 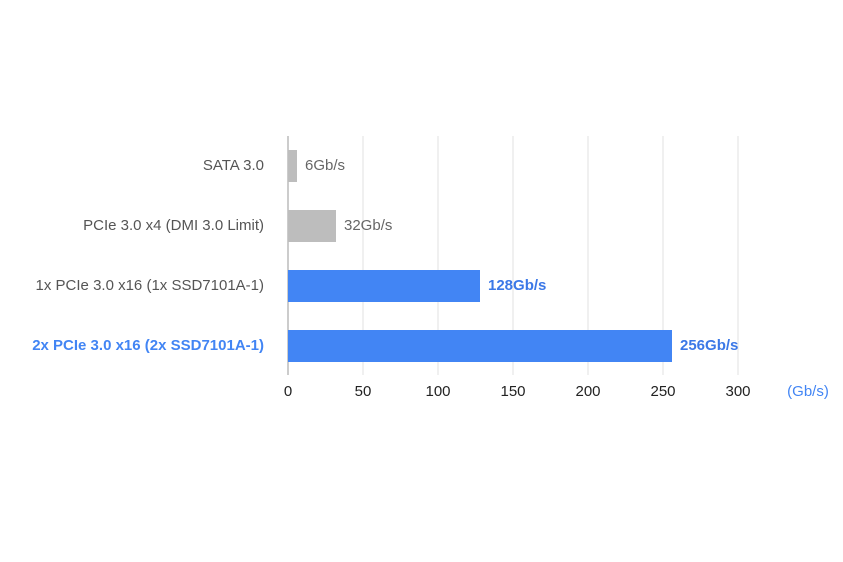 I want to click on value-label: 128Gb/s, so click(x=517, y=285).